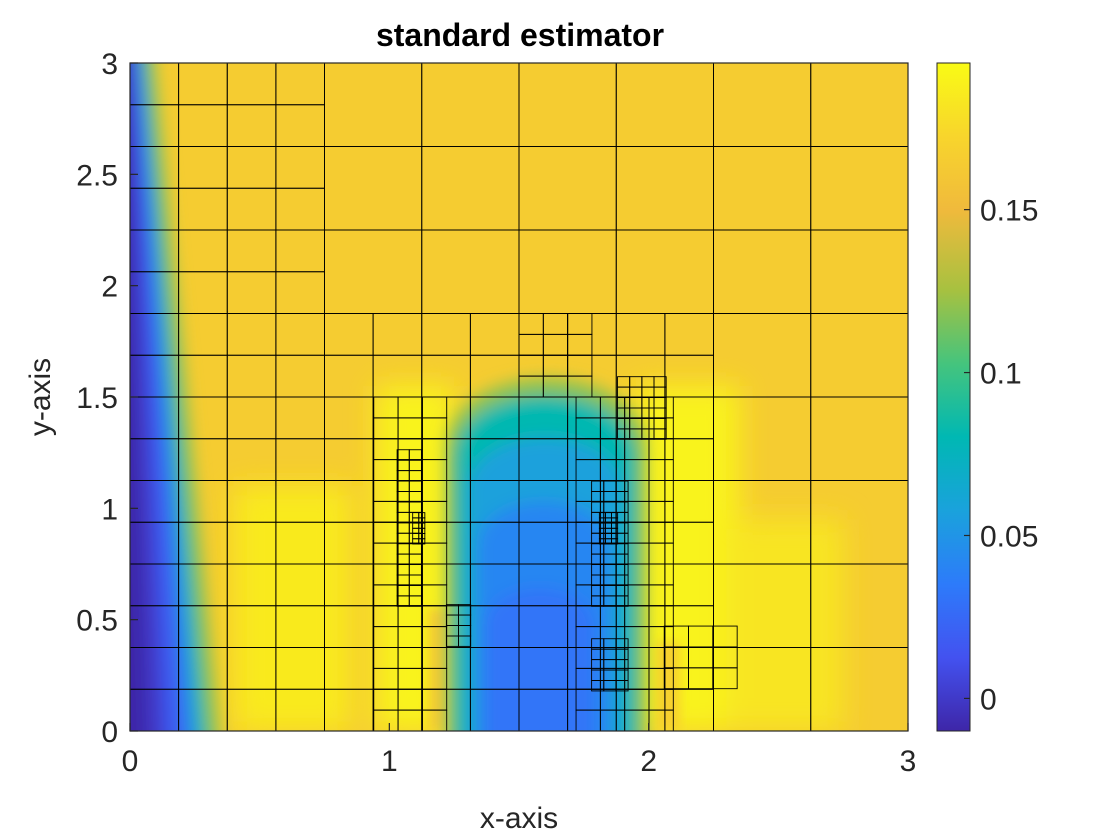  I want to click on y-axis-ticks: 0 0.5 1 1.5 2 2.5 3, so click(107, 398).